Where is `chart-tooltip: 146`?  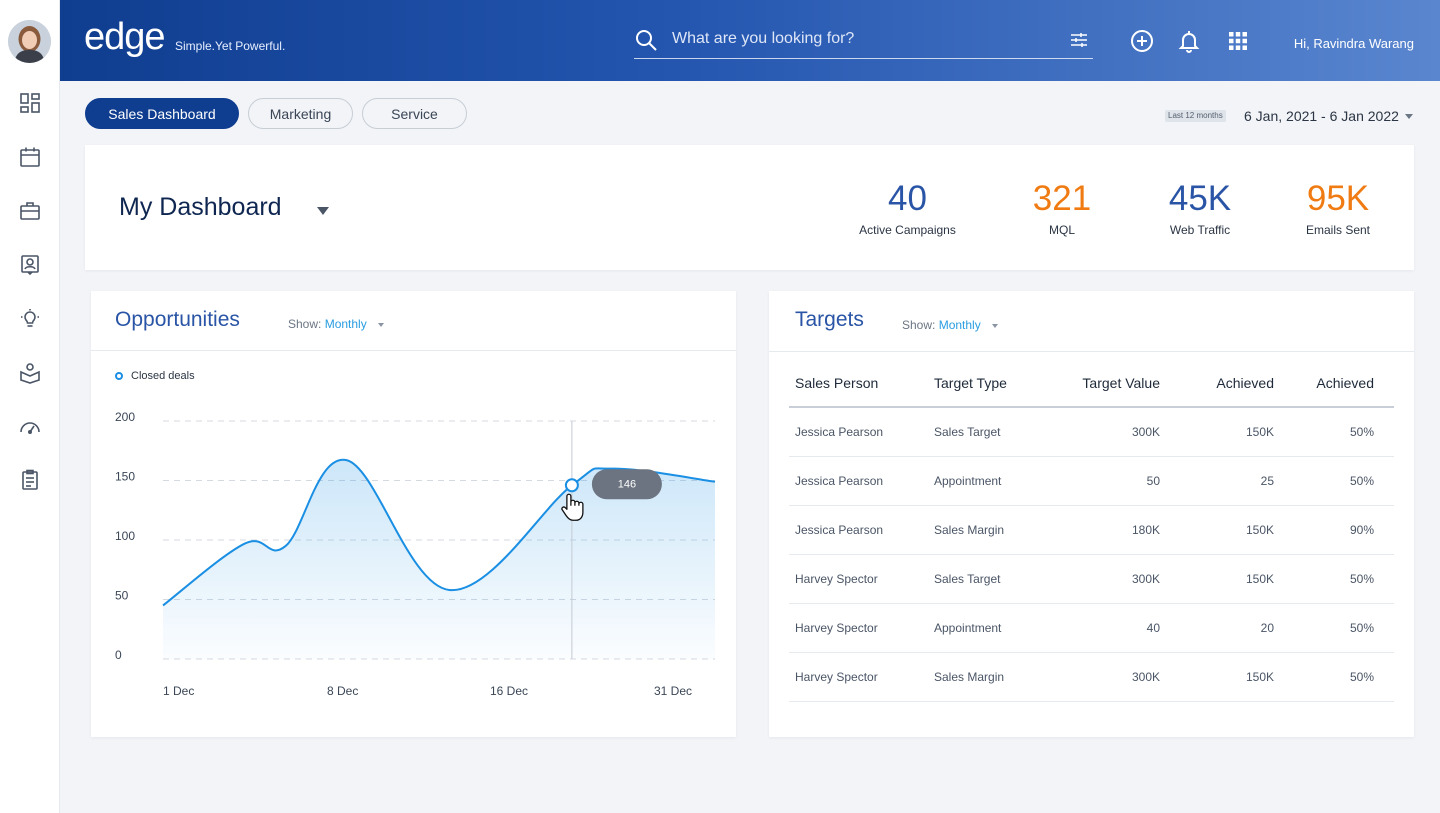 chart-tooltip: 146 is located at coordinates (626, 484).